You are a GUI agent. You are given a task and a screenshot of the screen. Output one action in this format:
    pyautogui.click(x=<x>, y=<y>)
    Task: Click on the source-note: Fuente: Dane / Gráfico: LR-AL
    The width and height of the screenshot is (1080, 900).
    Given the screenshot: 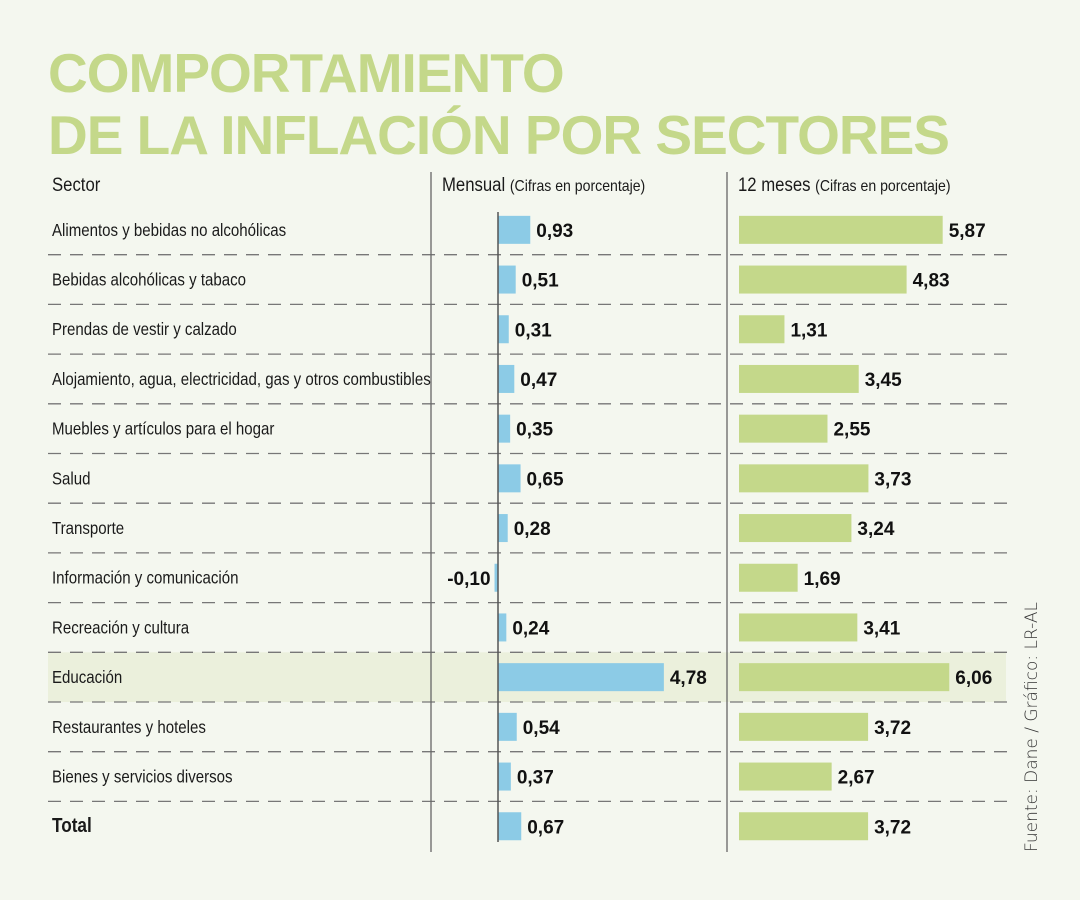 What is the action you would take?
    pyautogui.click(x=1032, y=726)
    